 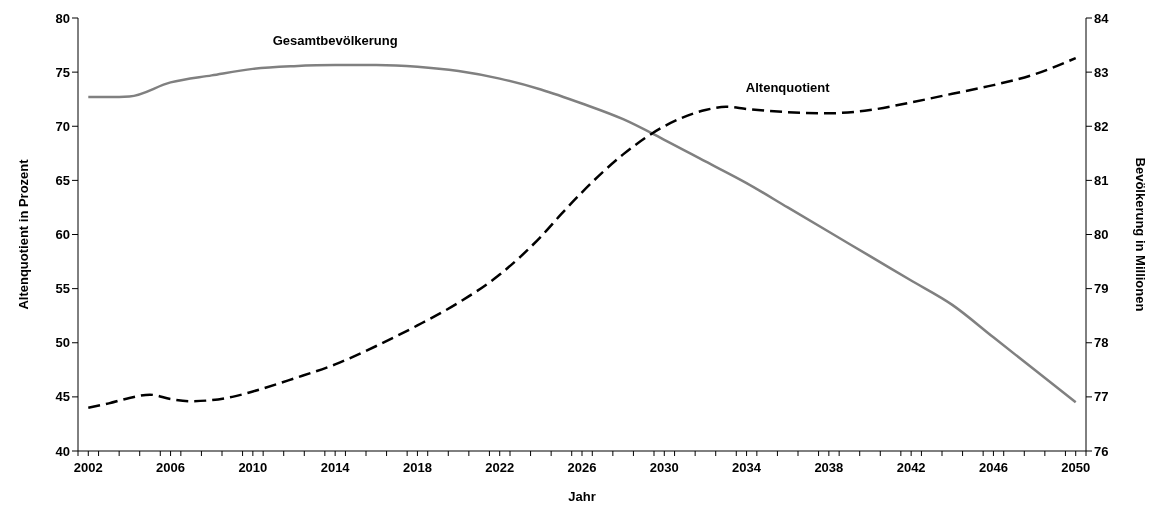 What do you see at coordinates (62, 289) in the screenshot?
I see `y-tick-label: 55` at bounding box center [62, 289].